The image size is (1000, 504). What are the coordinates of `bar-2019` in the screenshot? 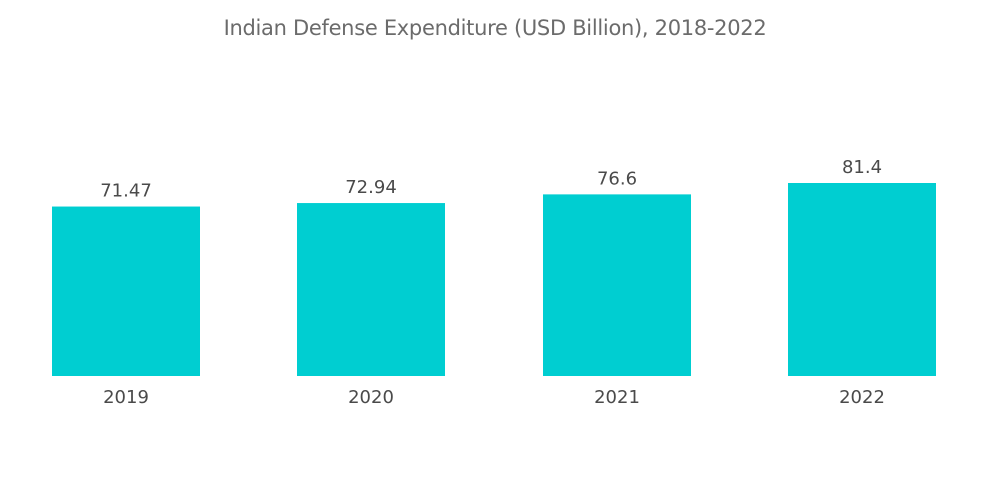 It's located at (126, 291).